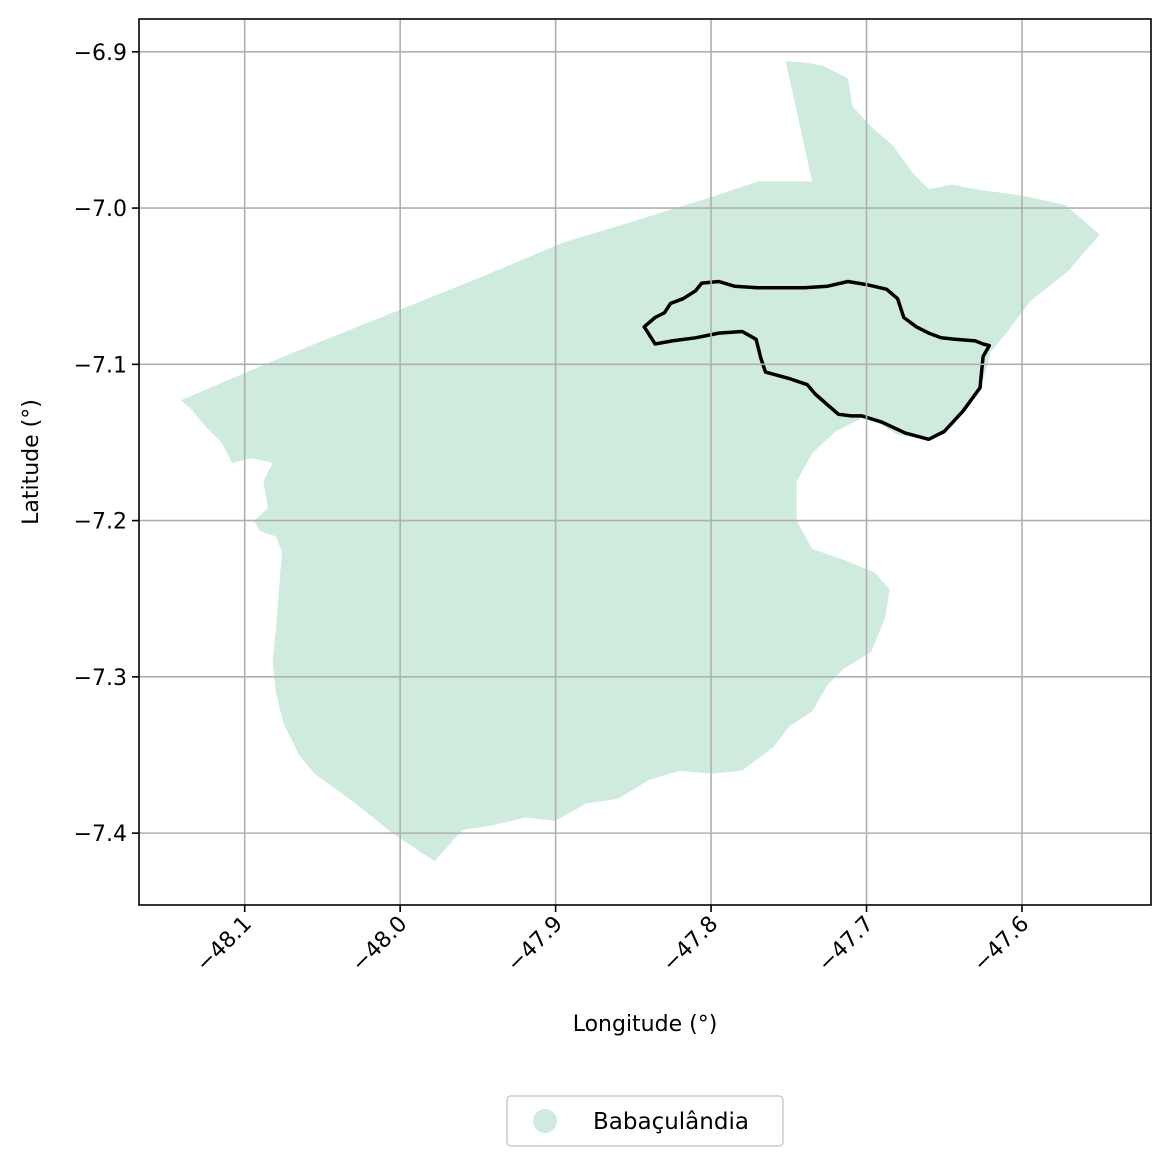 The height and width of the screenshot is (1165, 1169). What do you see at coordinates (100, 678) in the screenshot?
I see `y-tick-label: −7.3` at bounding box center [100, 678].